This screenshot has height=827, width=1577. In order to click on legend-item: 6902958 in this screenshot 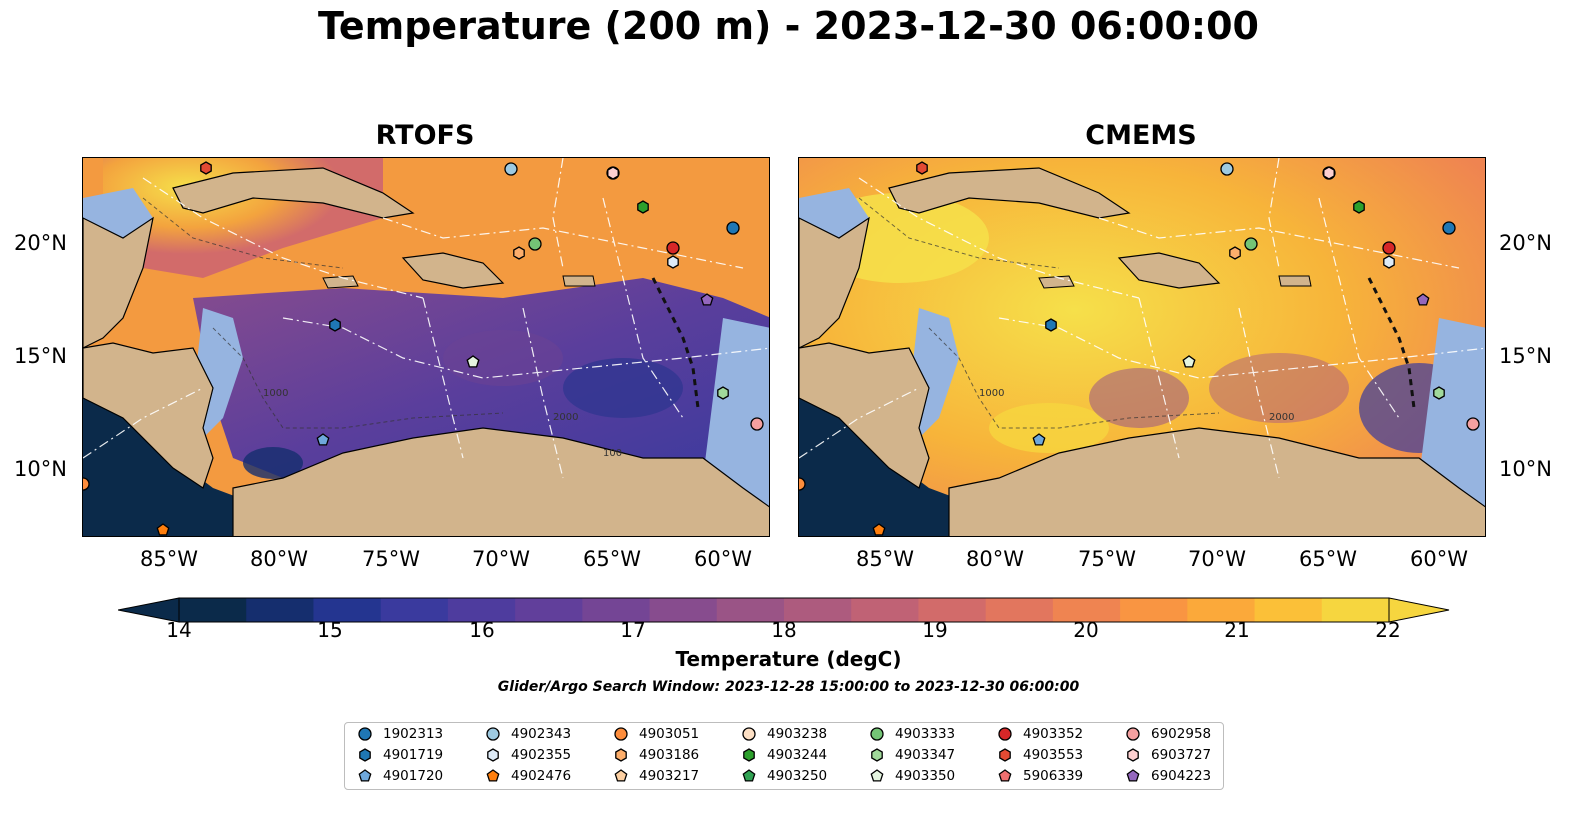, I will do `click(1168, 734)`.